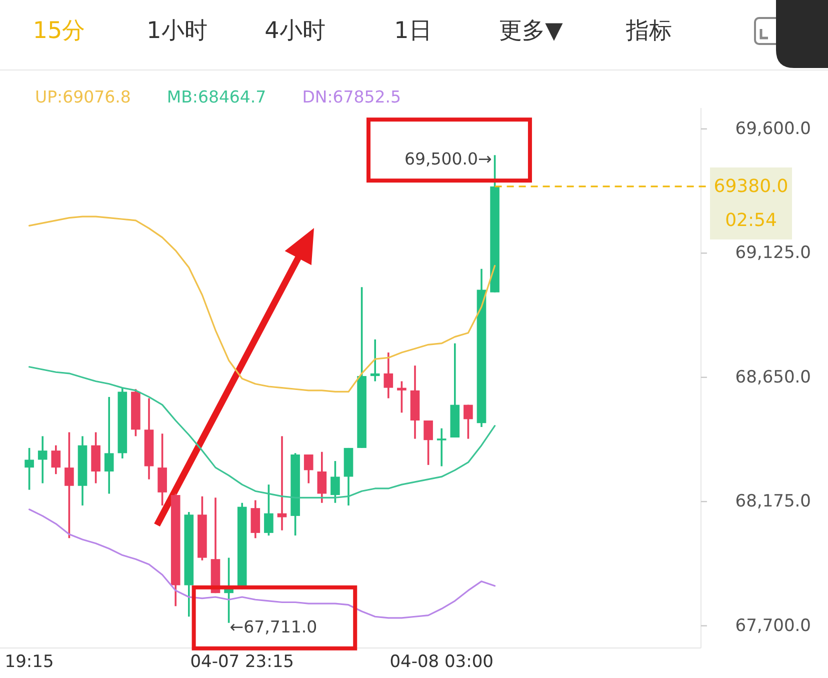  Describe the element at coordinates (29, 662) in the screenshot. I see `x-tick-label: 19:15` at that location.